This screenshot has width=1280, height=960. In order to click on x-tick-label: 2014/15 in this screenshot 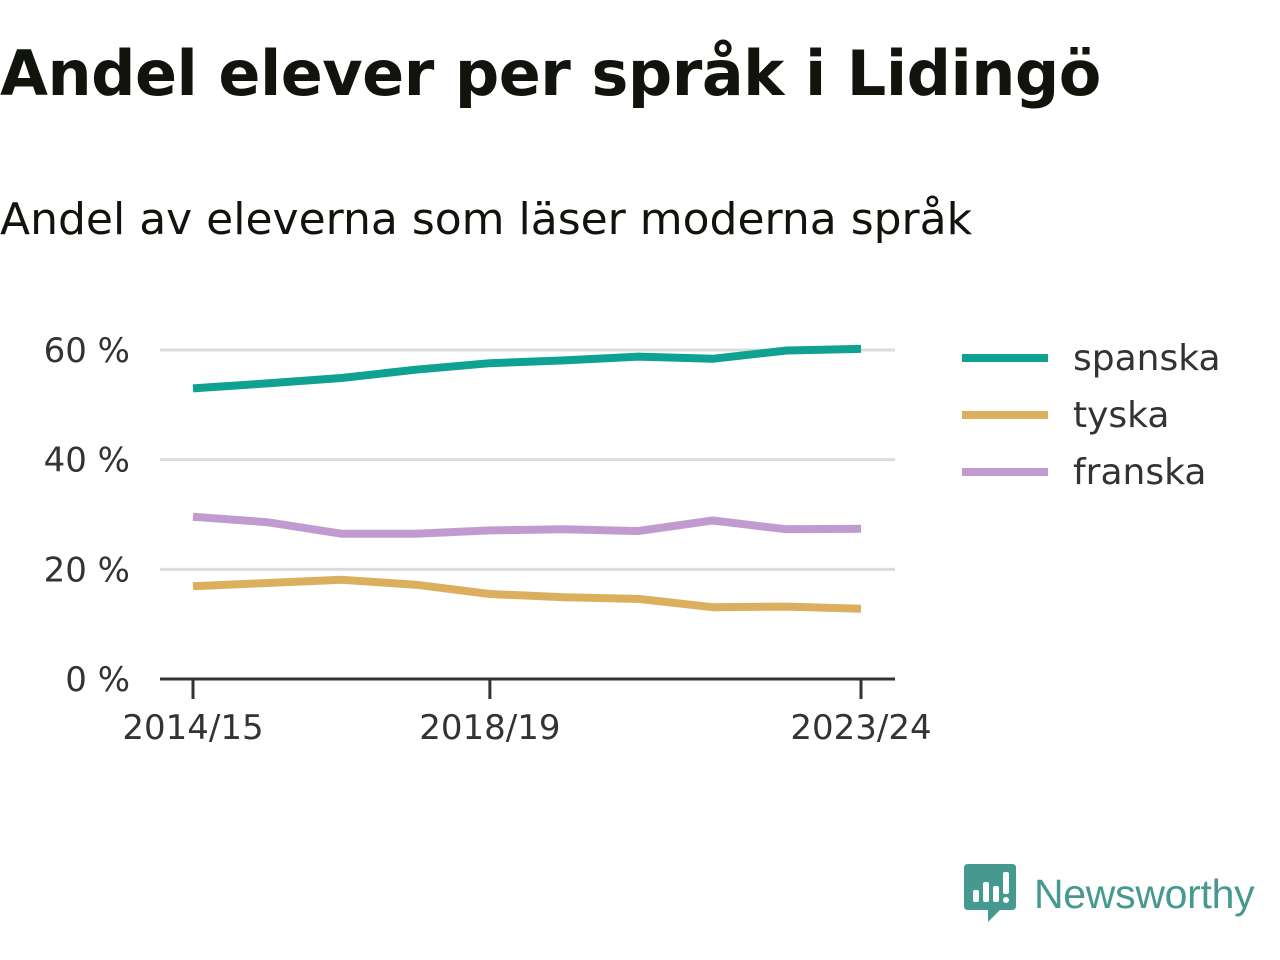, I will do `click(192, 728)`.